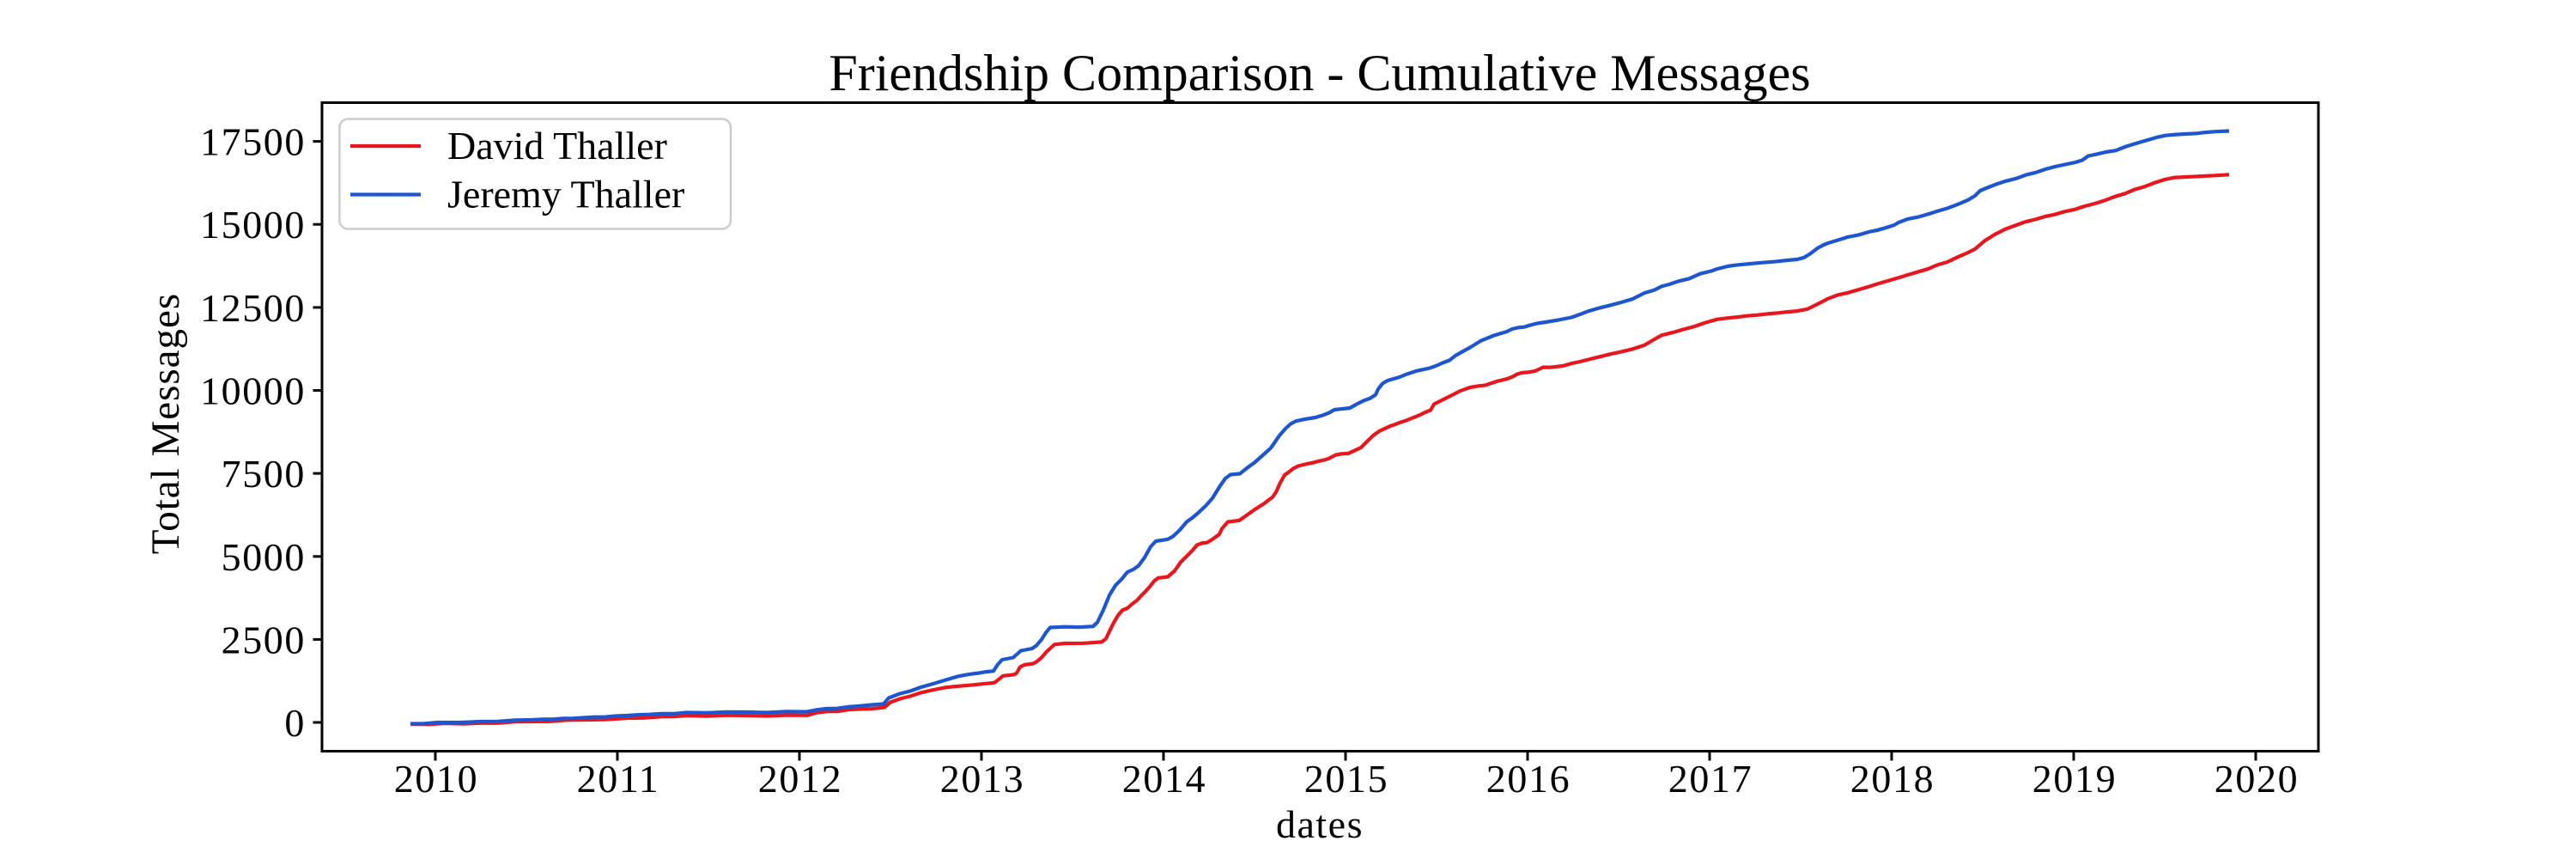 Image resolution: width=2576 pixels, height=859 pixels. I want to click on svg-text: David Thaller, so click(557, 146).